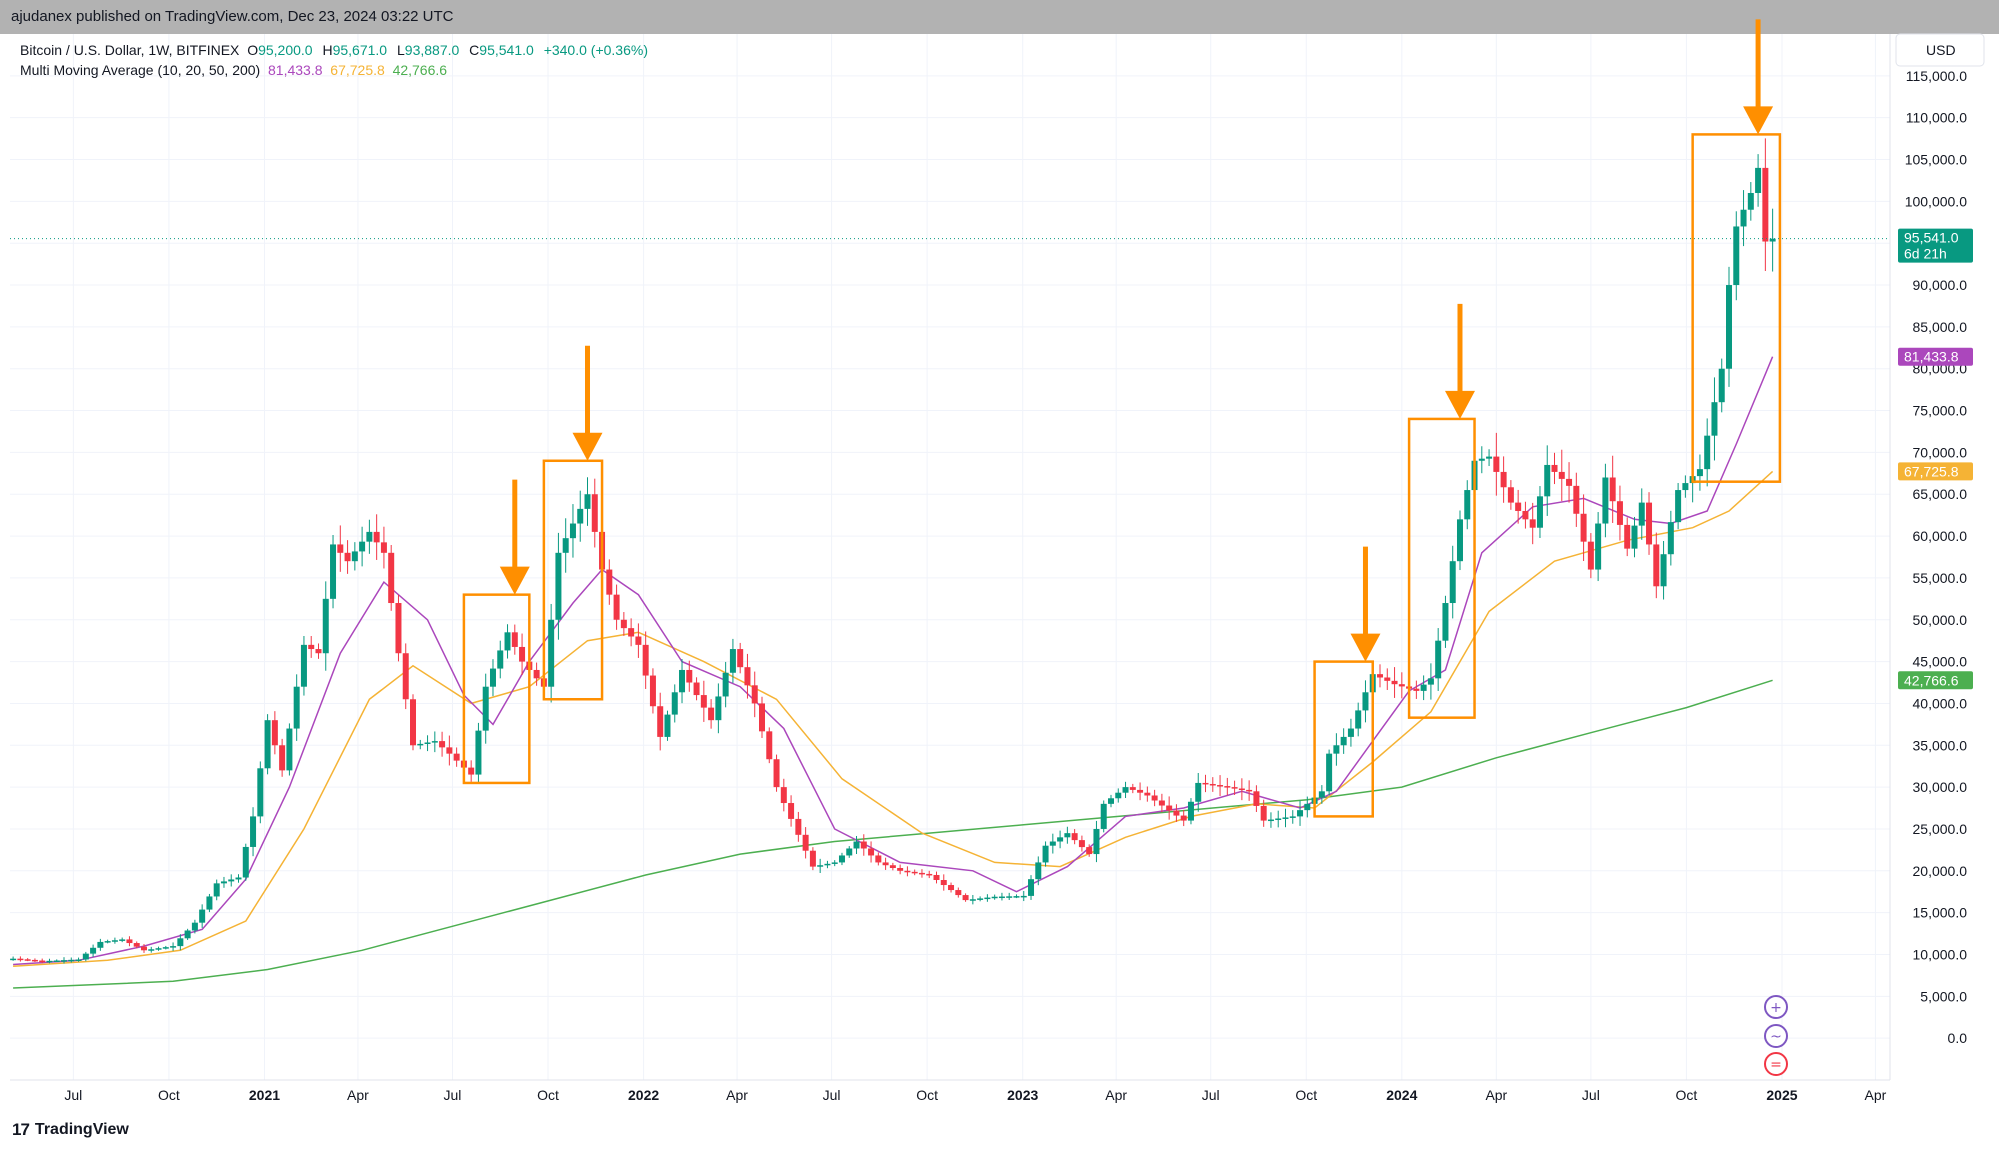  I want to click on price-tick-label: 5,000.0, so click(1943, 996).